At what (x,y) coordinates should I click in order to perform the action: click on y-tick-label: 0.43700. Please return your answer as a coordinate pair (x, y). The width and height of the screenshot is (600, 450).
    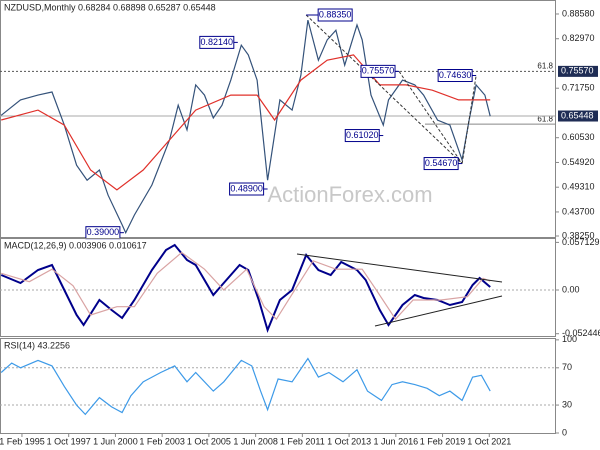
    Looking at the image, I should click on (578, 211).